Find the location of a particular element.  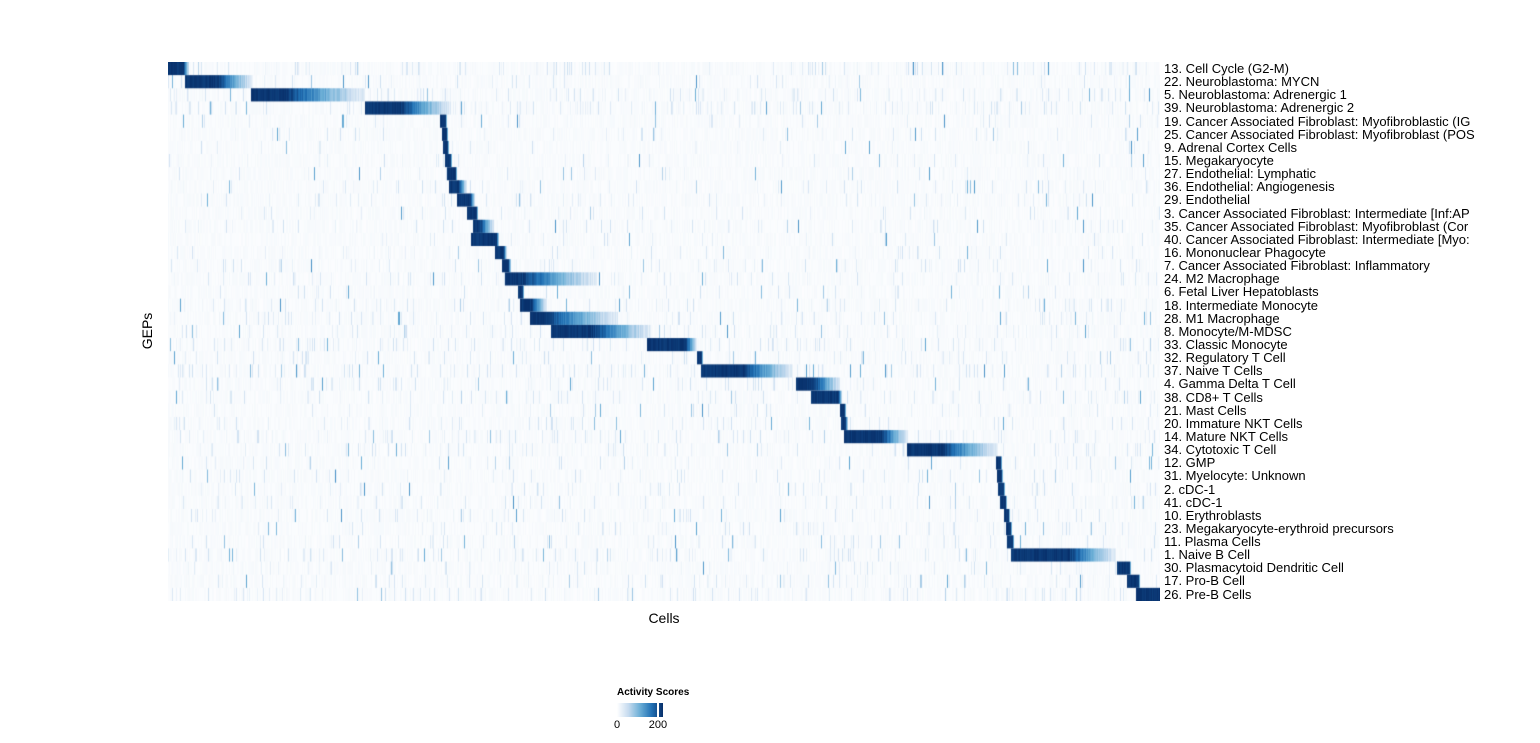

legend-gradient is located at coordinates (640, 710).